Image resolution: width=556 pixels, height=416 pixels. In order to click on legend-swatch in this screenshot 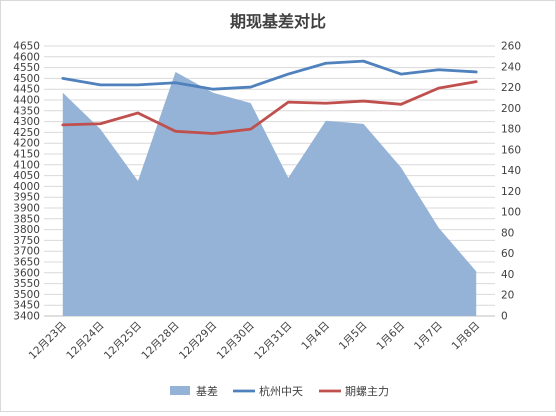, I will do `click(180, 390)`.